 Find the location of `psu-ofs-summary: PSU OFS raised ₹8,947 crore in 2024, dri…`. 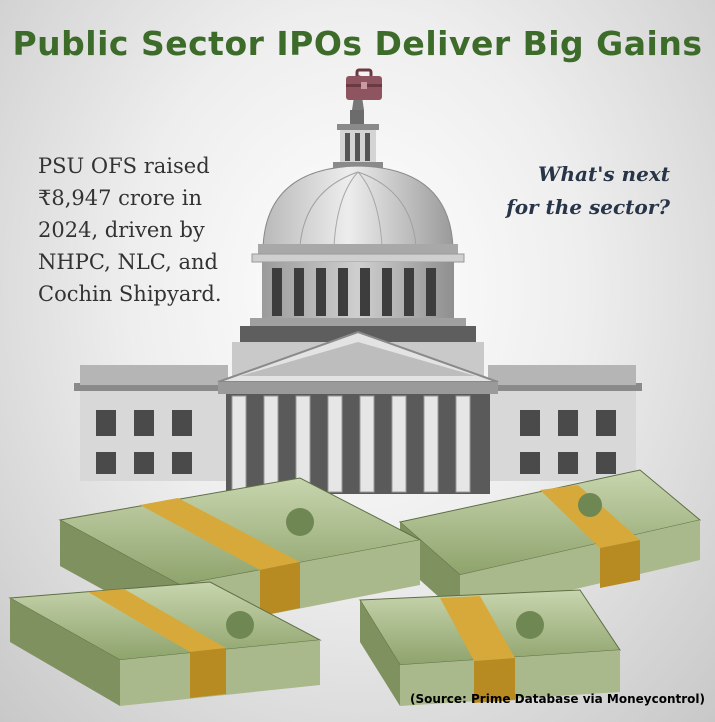

psu-ofs-summary: PSU OFS raised ₹8,947 crore in 2024, dri… is located at coordinates (130, 230).